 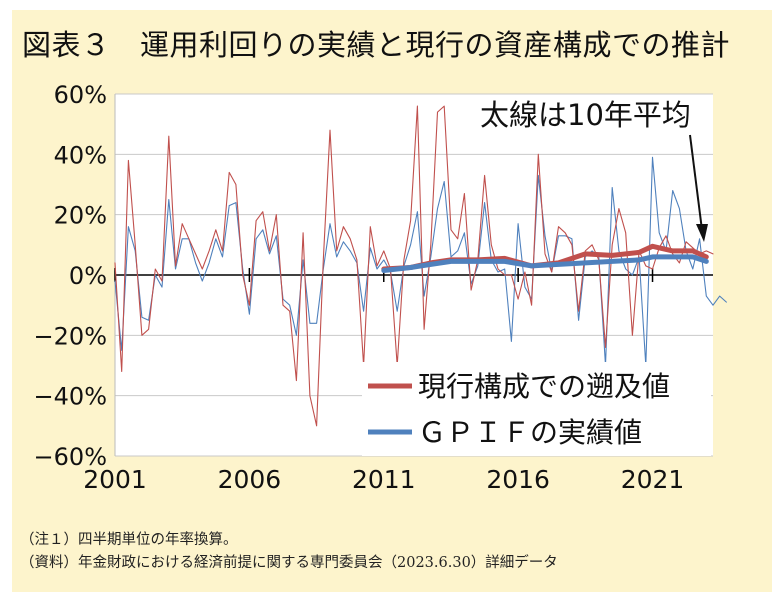 What do you see at coordinates (653, 479) in the screenshot?
I see `x-tick-label-4: 2021` at bounding box center [653, 479].